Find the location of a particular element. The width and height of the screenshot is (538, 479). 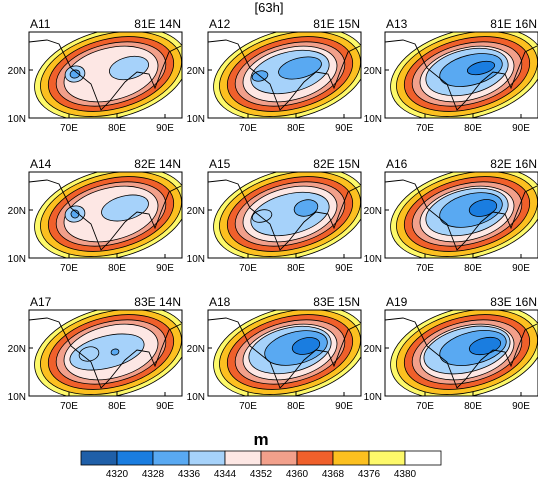

panel-location: 81E 16N is located at coordinates (513, 24).